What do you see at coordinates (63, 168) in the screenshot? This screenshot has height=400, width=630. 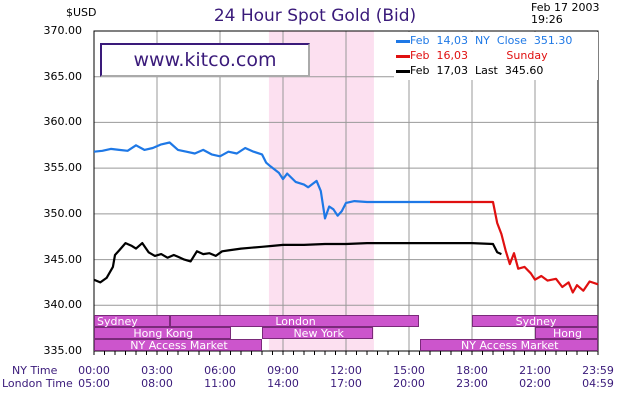 I see `y-tick-label: 355.00` at bounding box center [63, 168].